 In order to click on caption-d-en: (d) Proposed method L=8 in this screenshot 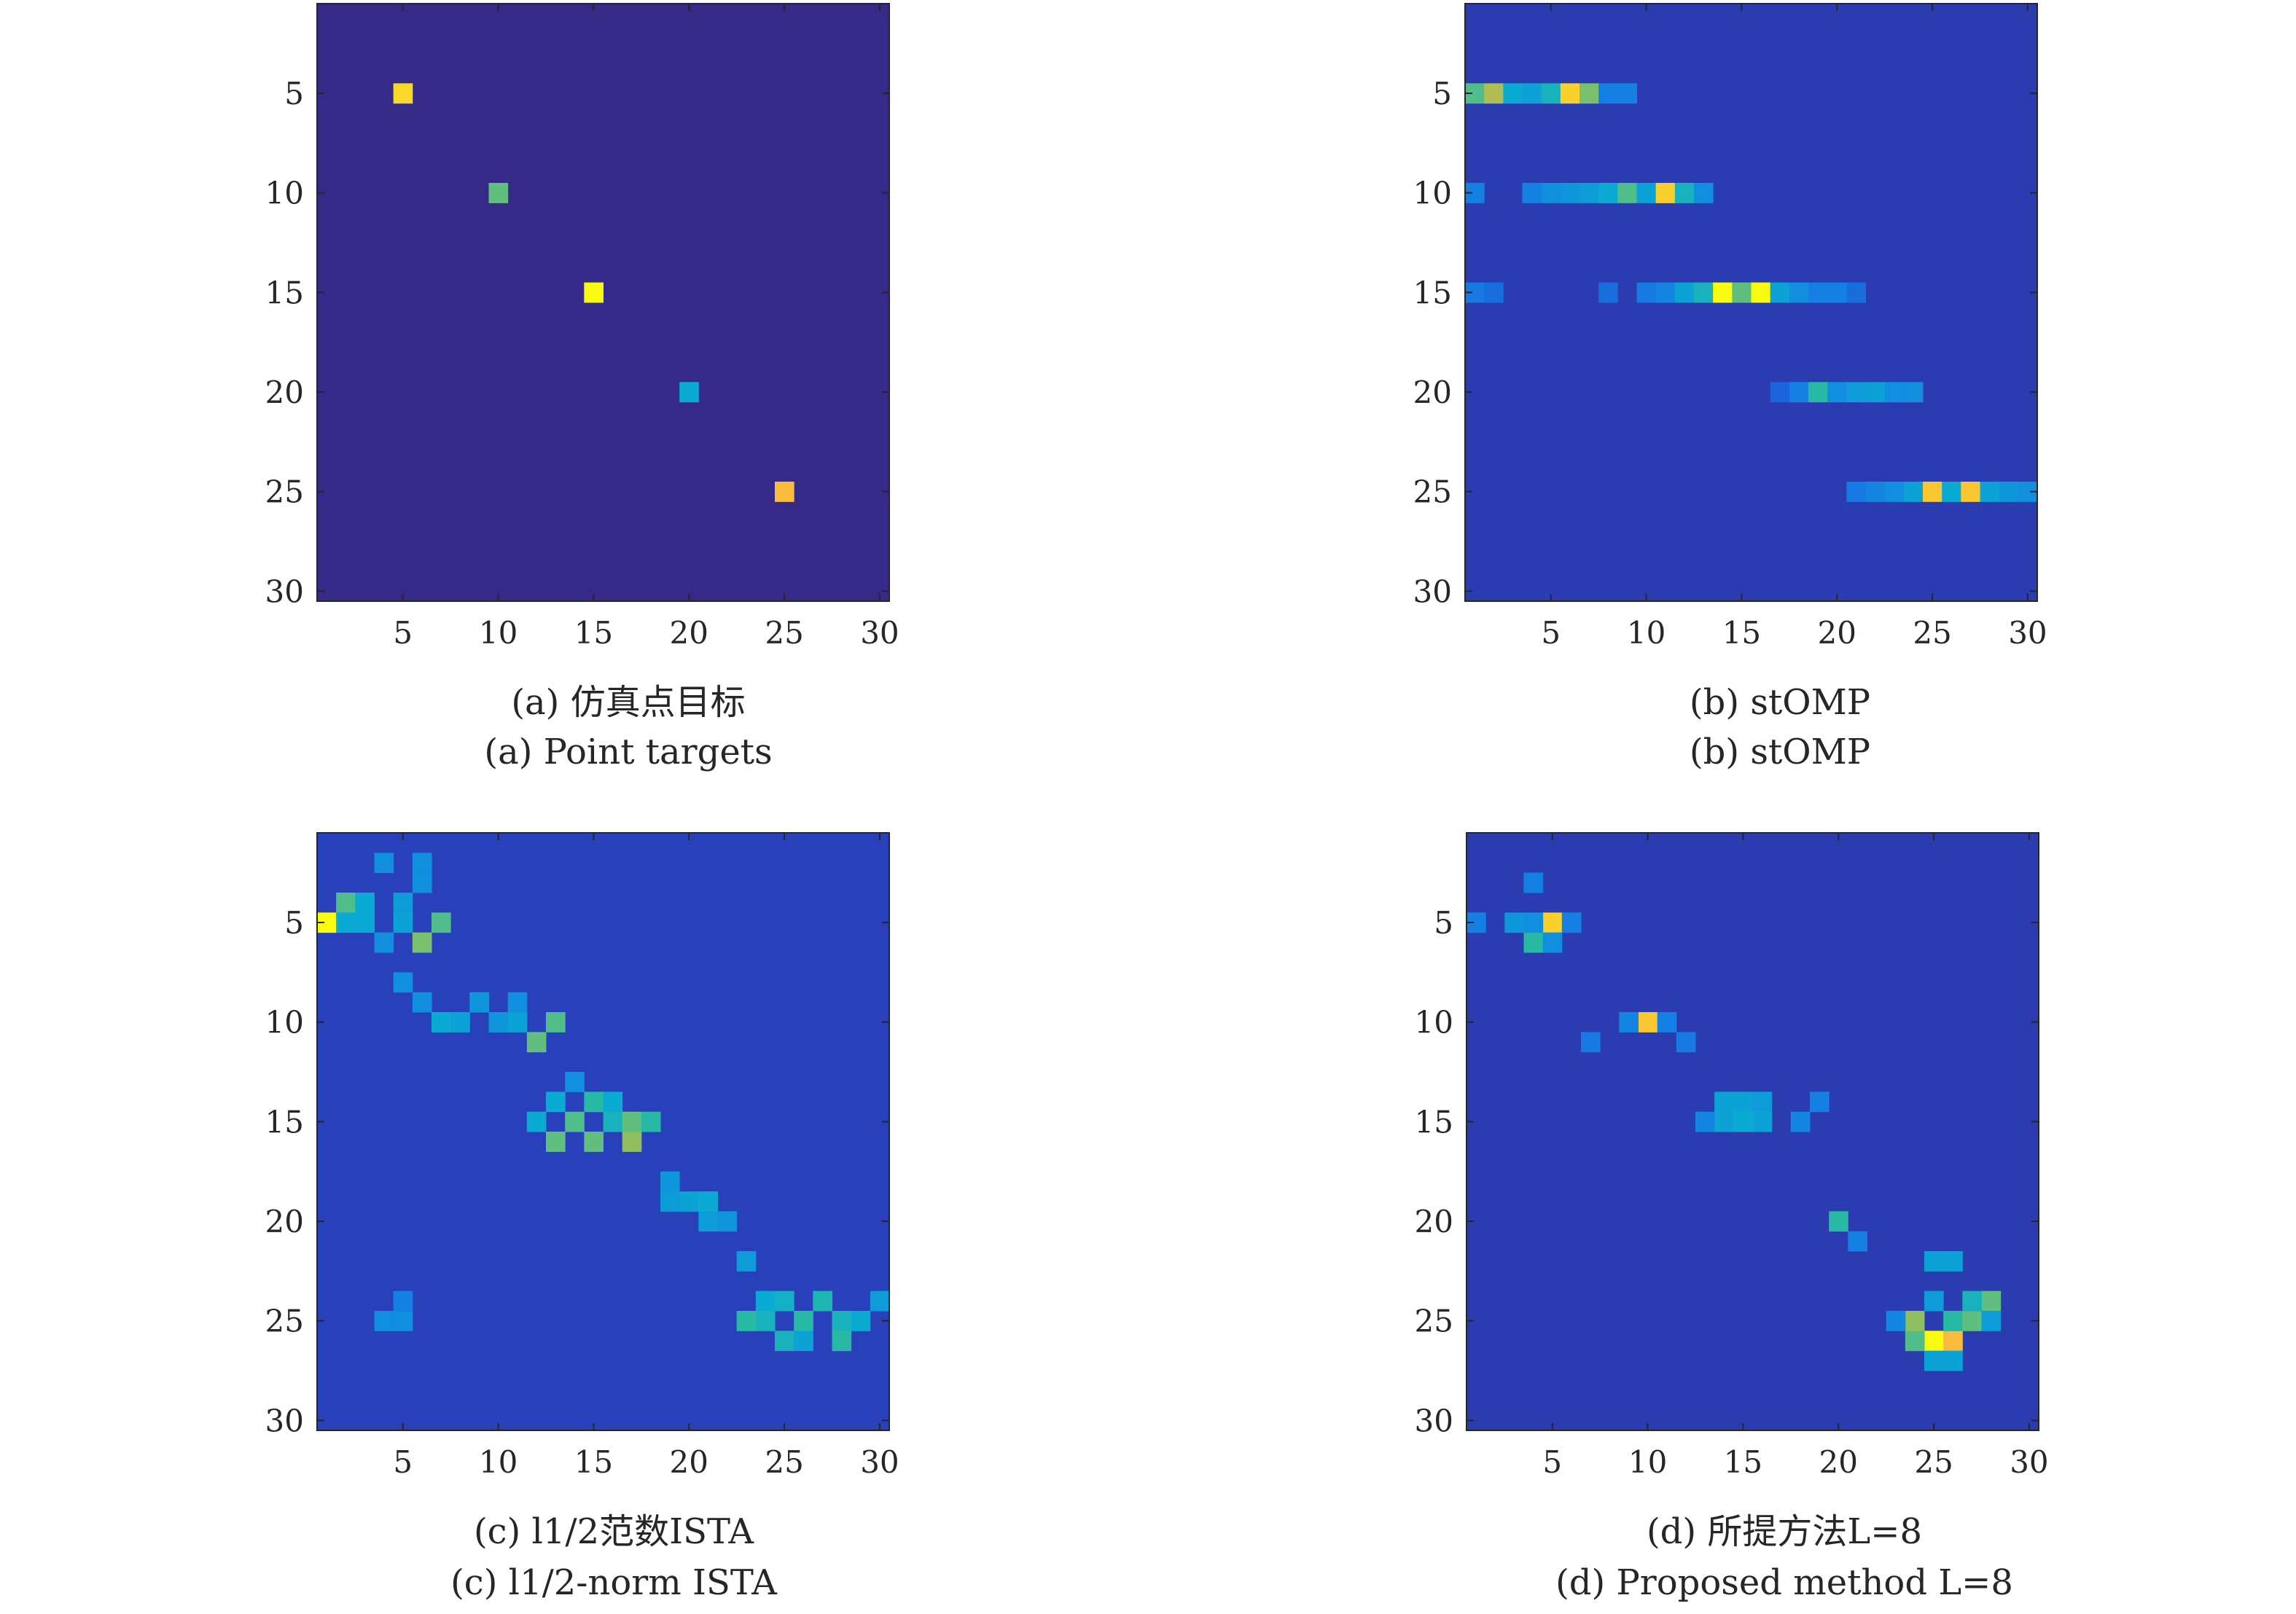, I will do `click(1784, 1582)`.